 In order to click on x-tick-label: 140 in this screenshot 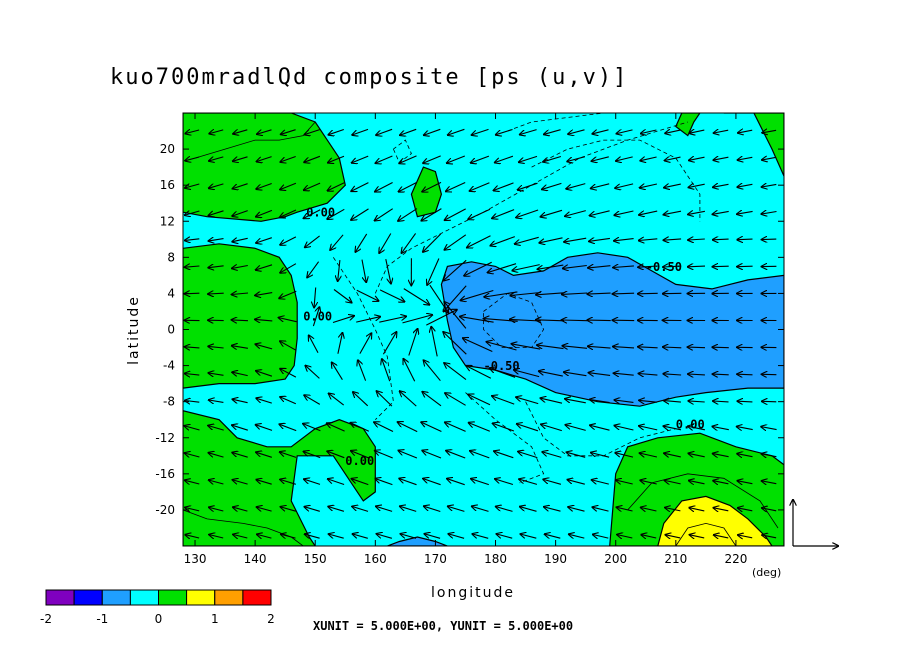, I will do `click(255, 559)`.